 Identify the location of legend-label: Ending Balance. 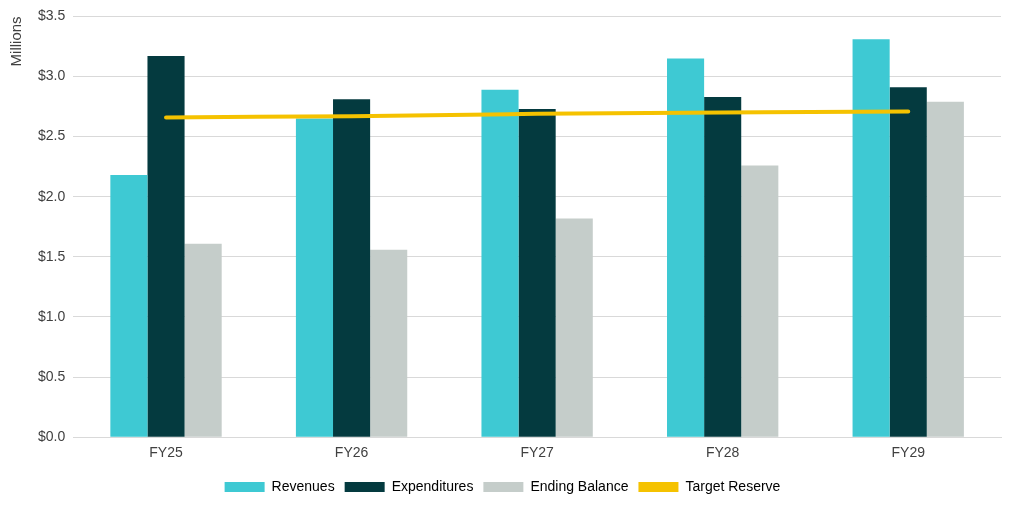
(579, 485).